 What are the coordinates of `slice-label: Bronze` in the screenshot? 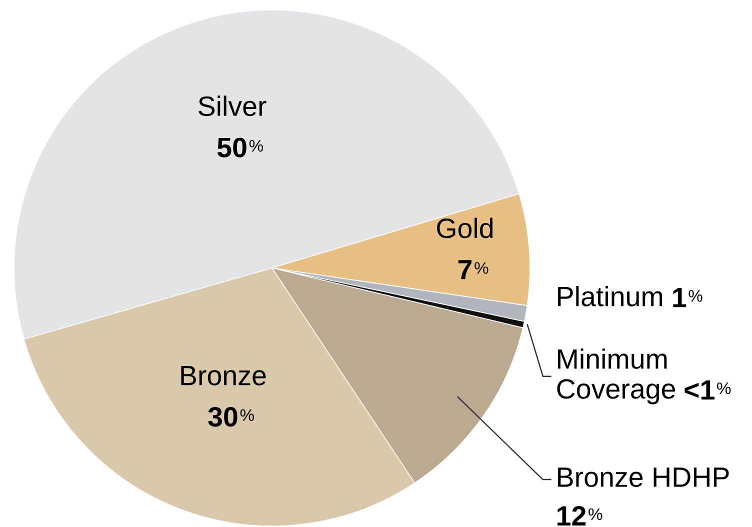 It's located at (223, 376).